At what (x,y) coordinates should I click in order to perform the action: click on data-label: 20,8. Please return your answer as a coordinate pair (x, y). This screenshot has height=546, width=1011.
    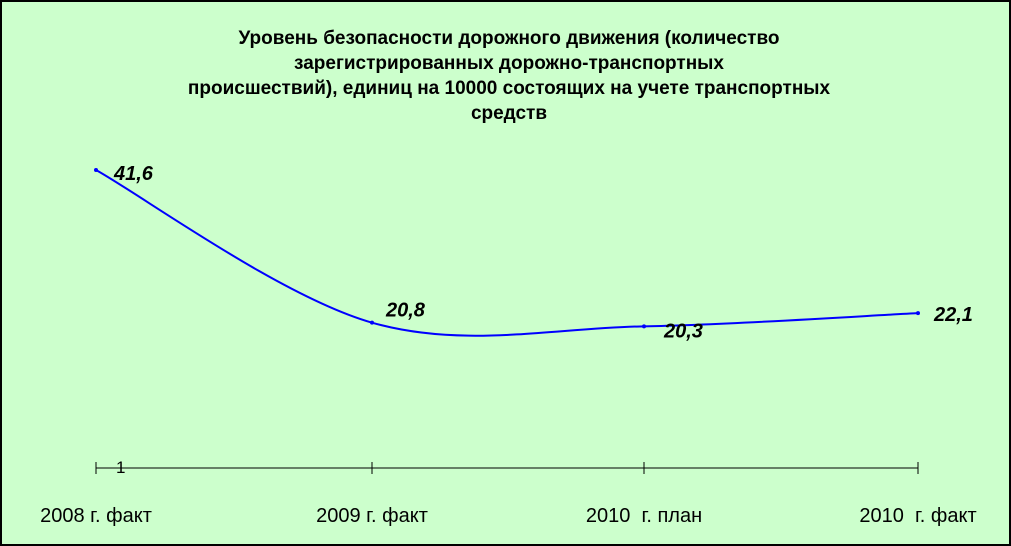
    Looking at the image, I should click on (405, 311).